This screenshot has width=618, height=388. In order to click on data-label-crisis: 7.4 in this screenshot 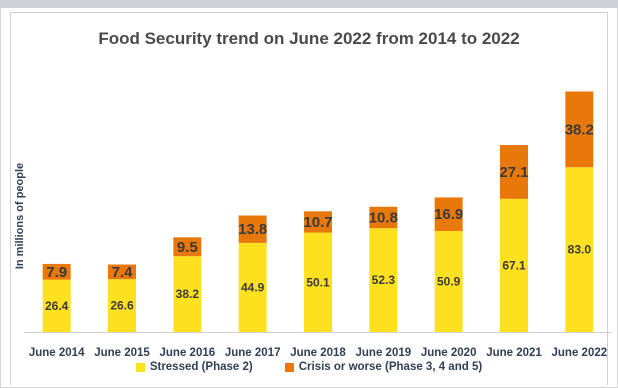, I will do `click(123, 272)`.